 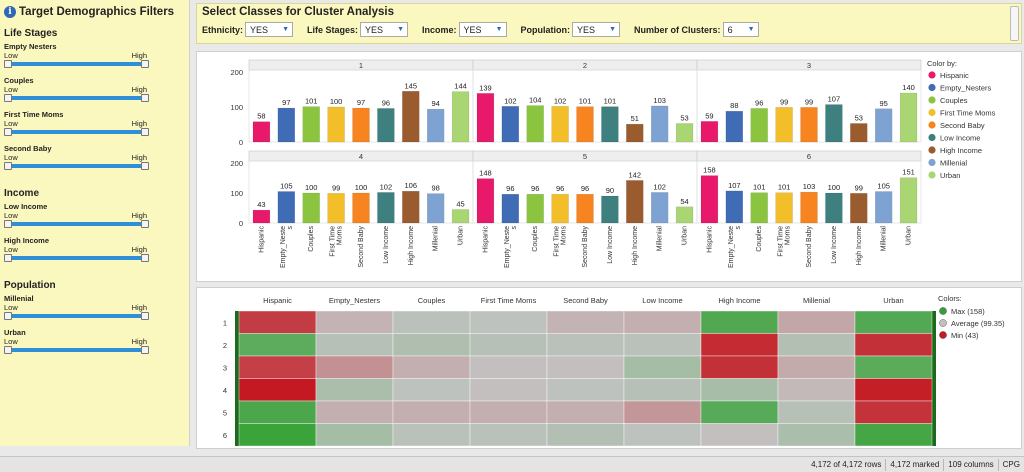 I want to click on population-dropdown: YES ▼, so click(x=596, y=29).